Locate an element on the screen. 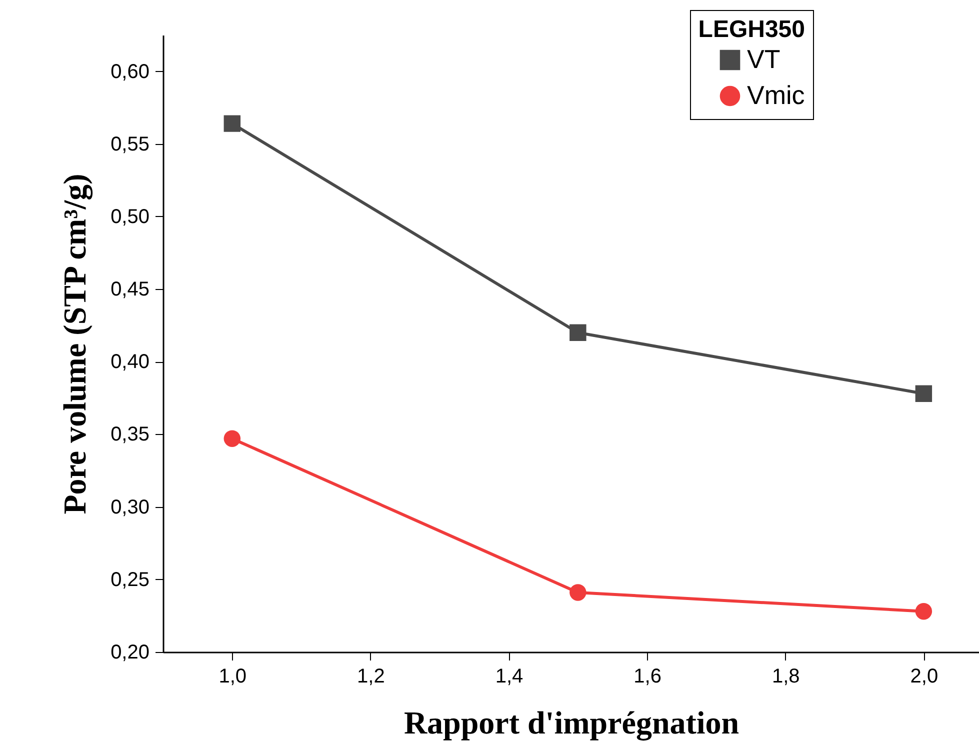 The height and width of the screenshot is (755, 979). y-tick-label: 0,45 is located at coordinates (130, 289).